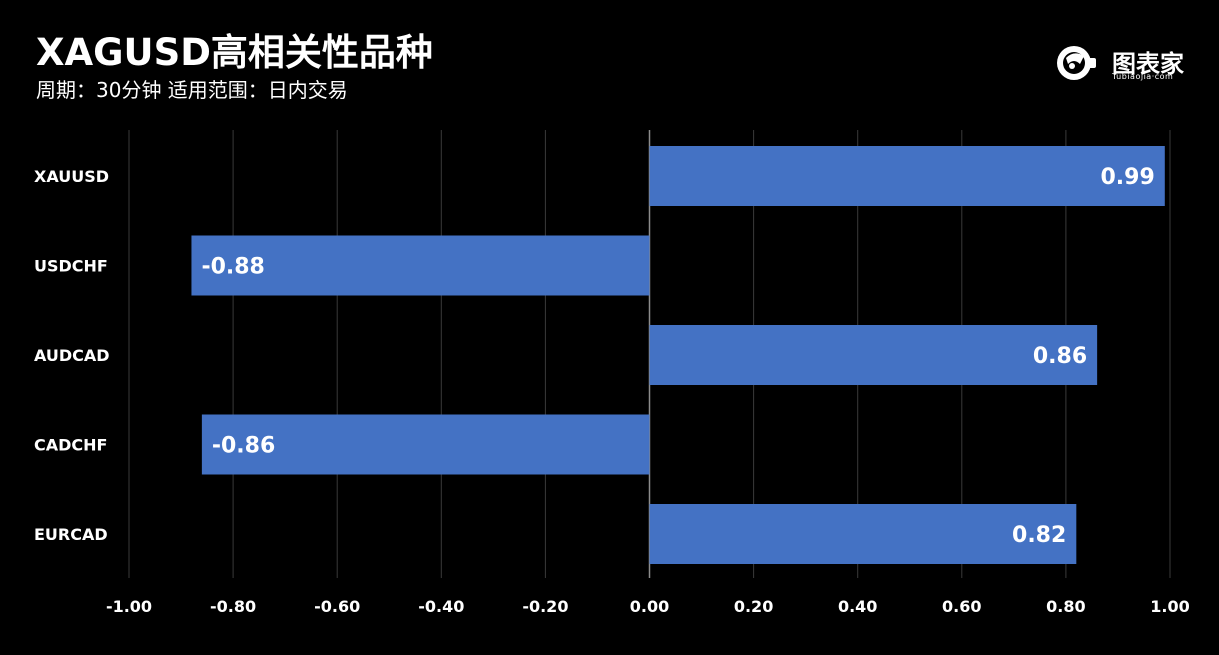 This screenshot has height=655, width=1219. I want to click on category-label: EURCAD, so click(71, 534).